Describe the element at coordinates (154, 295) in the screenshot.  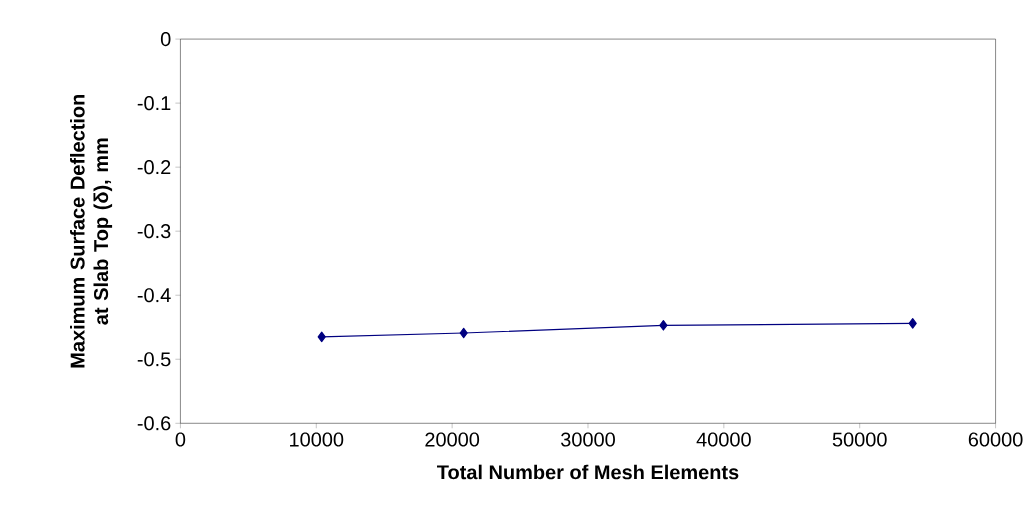
I see `y-tick-label: -0.4` at that location.